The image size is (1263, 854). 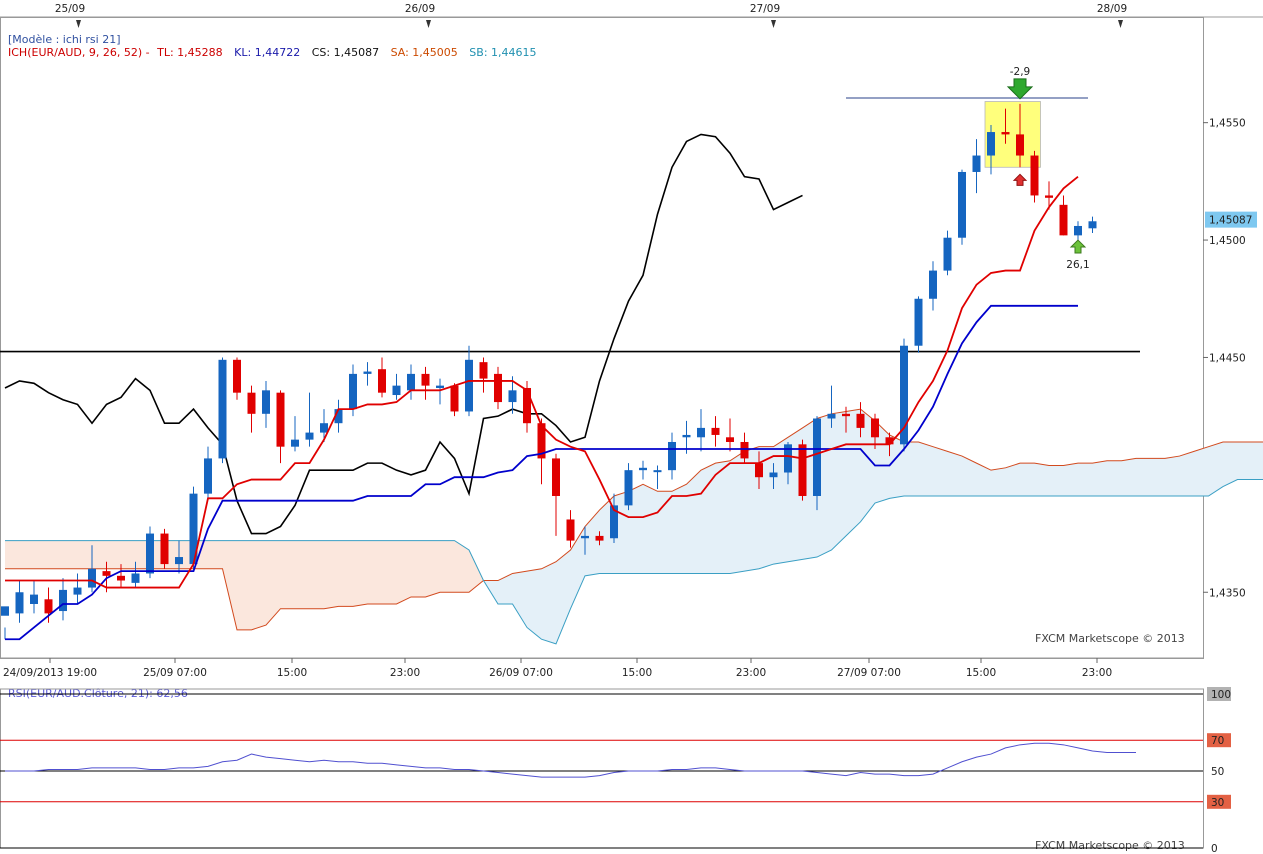 What do you see at coordinates (64, 39) in the screenshot?
I see `model-name: [Modèle : ichi rsi 21]` at bounding box center [64, 39].